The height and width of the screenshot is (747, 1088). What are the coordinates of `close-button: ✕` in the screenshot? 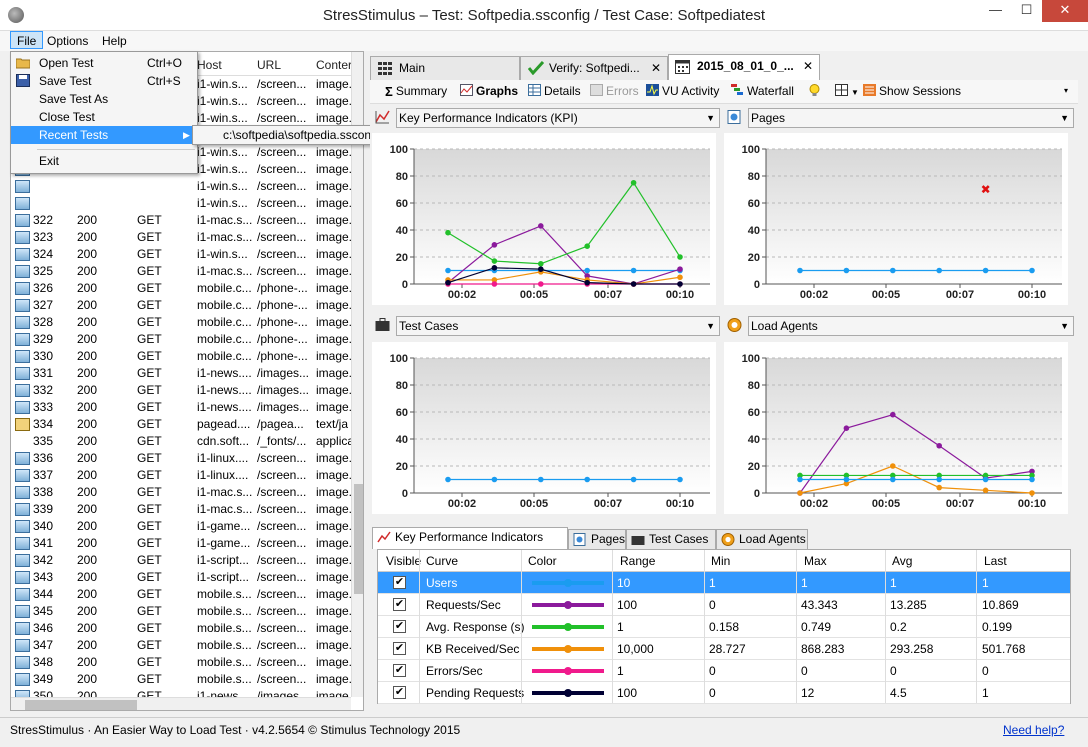 It's located at (1065, 11).